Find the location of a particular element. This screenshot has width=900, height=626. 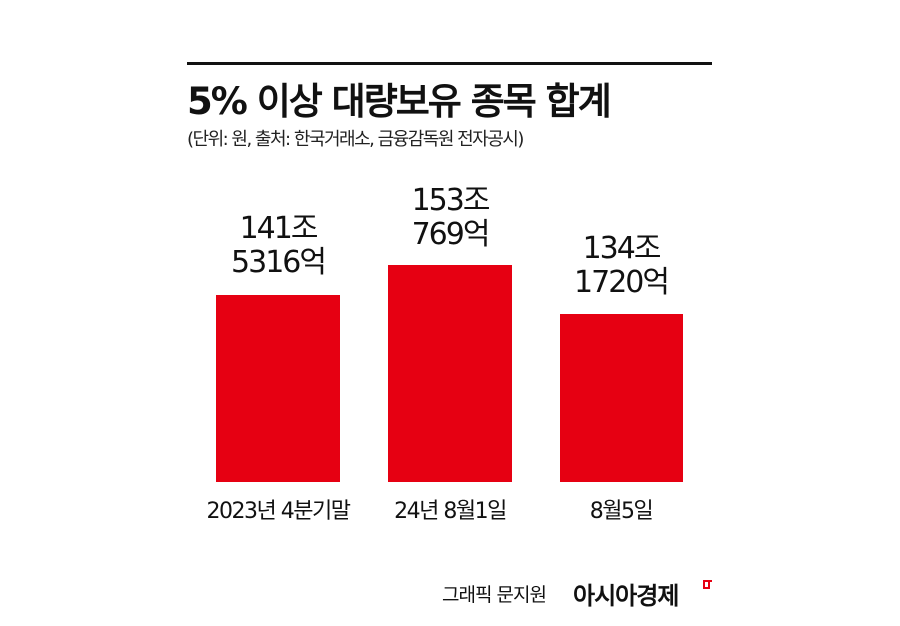

value-line-2: 5316억 is located at coordinates (279, 262).